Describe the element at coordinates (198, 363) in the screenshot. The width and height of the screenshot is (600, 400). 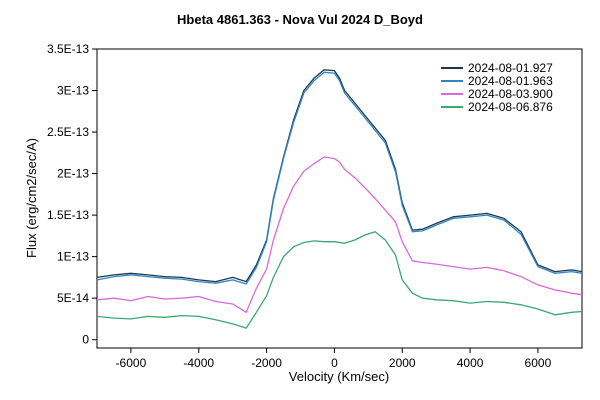
I see `x-tick-label: -4000` at that location.